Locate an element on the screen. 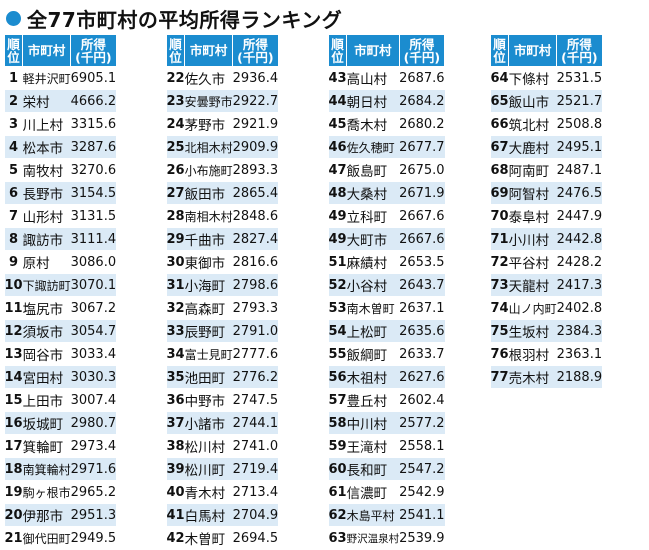 Image resolution: width=649 pixels, height=550 pixels. table-row: 37 小諸市 2744.1 is located at coordinates (222, 423).